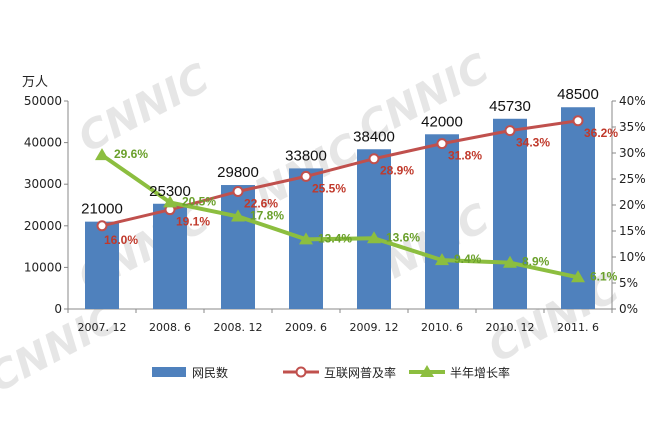 The image size is (664, 443). Describe the element at coordinates (43, 184) in the screenshot. I see `left-axis-tick-label: 30000` at that location.